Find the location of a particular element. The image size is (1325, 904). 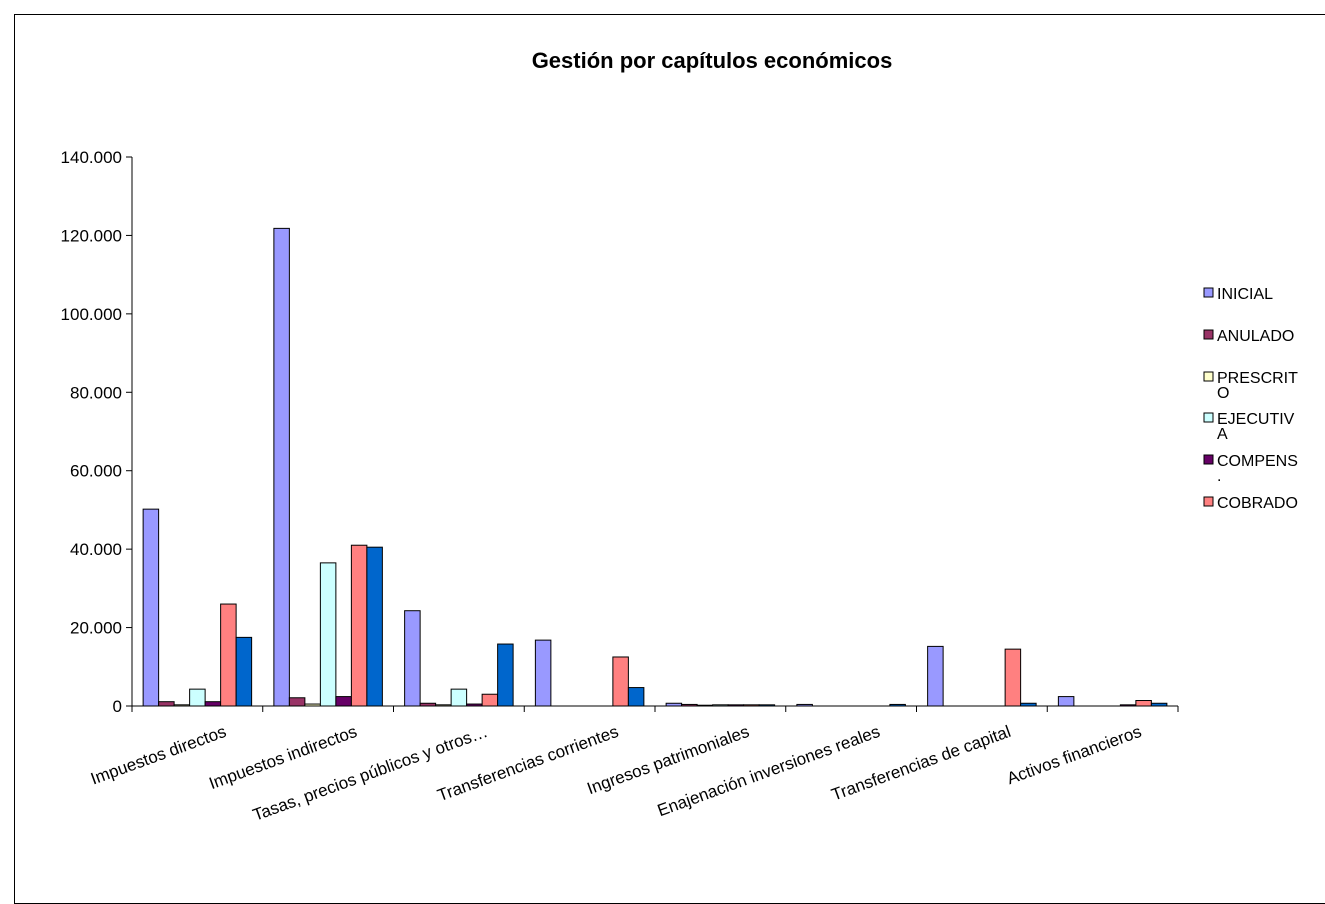

y-tick-label: 100.000 is located at coordinates (91, 314).